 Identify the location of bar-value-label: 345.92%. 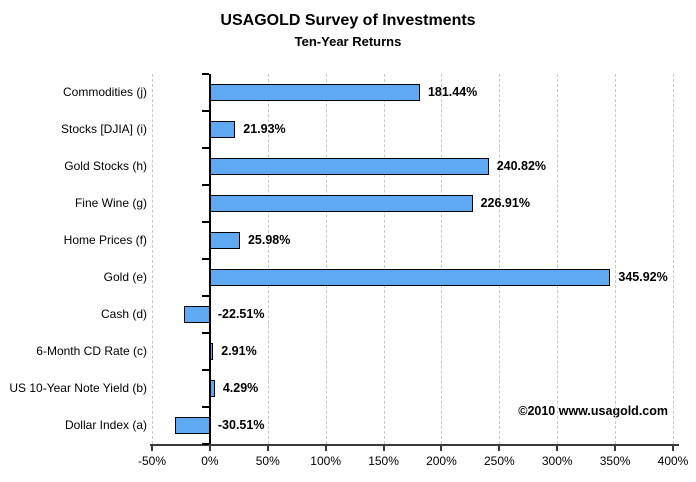
(643, 276).